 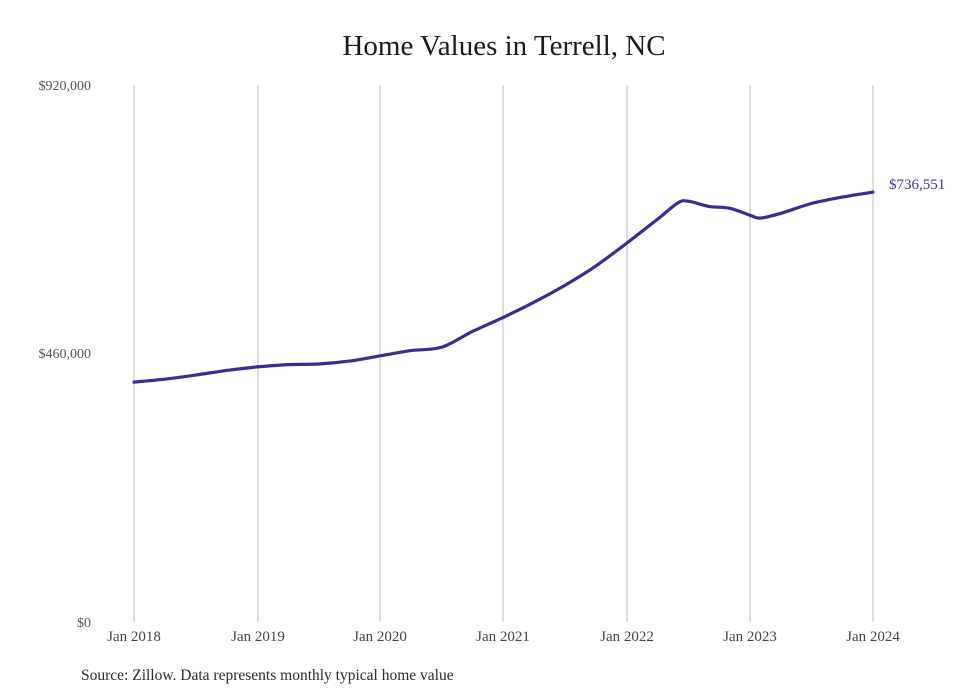 I want to click on end-value-label: $736,551, so click(x=917, y=185).